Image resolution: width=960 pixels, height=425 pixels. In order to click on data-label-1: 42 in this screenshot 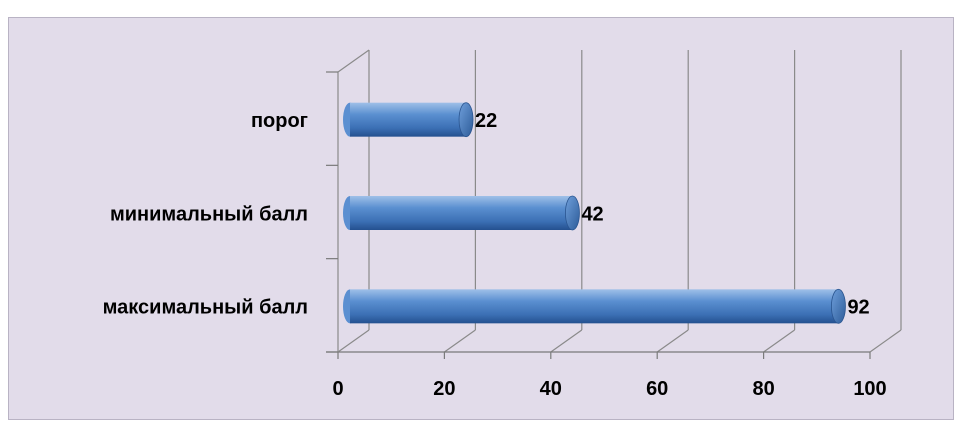, I will do `click(592, 214)`.